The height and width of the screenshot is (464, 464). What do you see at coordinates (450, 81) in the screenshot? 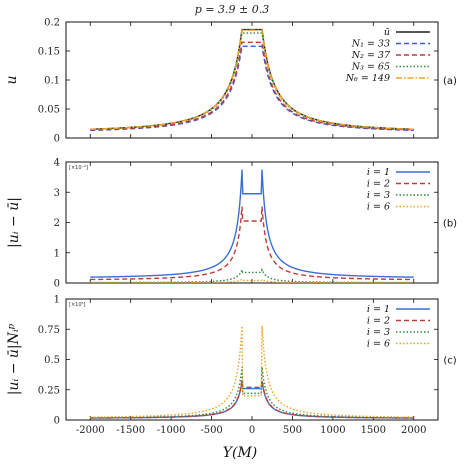
I see `panel-tag: (a)` at bounding box center [450, 81].